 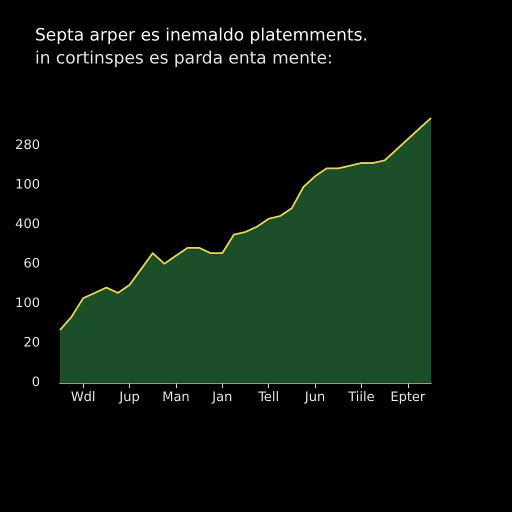 What do you see at coordinates (27, 224) in the screenshot?
I see `text: 400` at bounding box center [27, 224].